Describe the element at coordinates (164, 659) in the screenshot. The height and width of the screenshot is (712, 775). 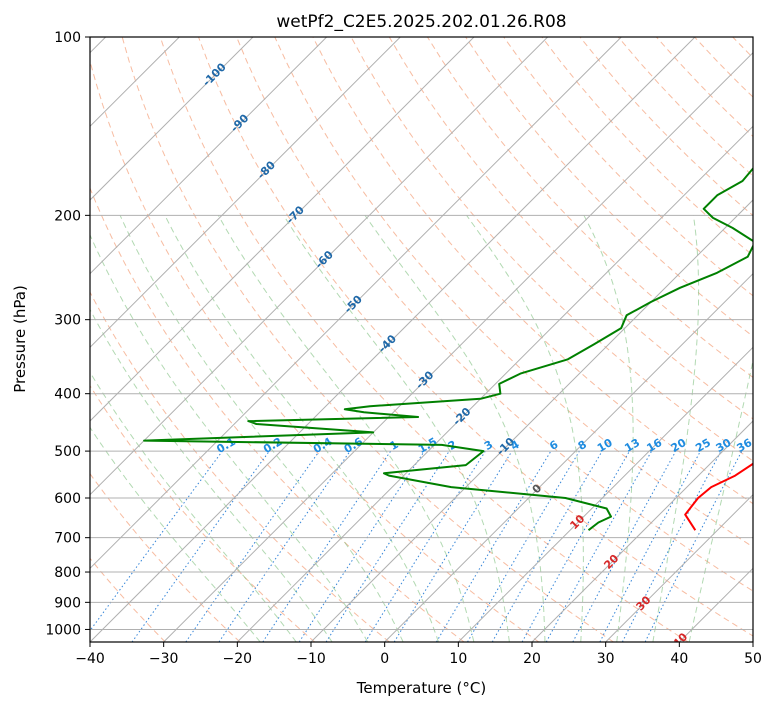
I see `x-tick-label: −30` at that location.